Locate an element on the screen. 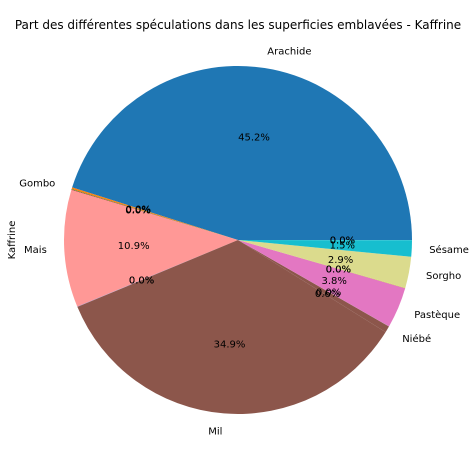 The width and height of the screenshot is (476, 465). slice-category-label: Sorgho is located at coordinates (443, 276).